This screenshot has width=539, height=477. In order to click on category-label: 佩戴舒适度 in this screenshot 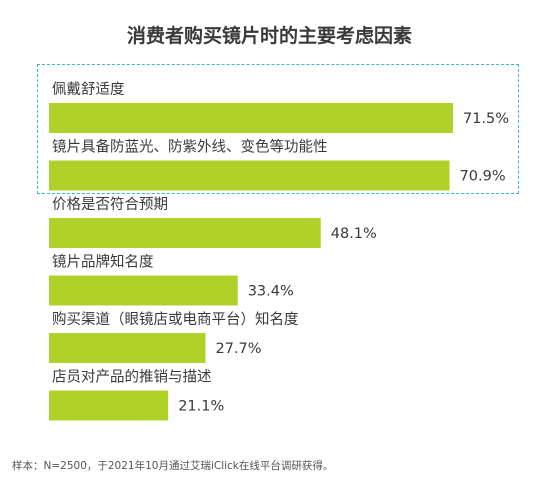, I will do `click(88, 89)`.